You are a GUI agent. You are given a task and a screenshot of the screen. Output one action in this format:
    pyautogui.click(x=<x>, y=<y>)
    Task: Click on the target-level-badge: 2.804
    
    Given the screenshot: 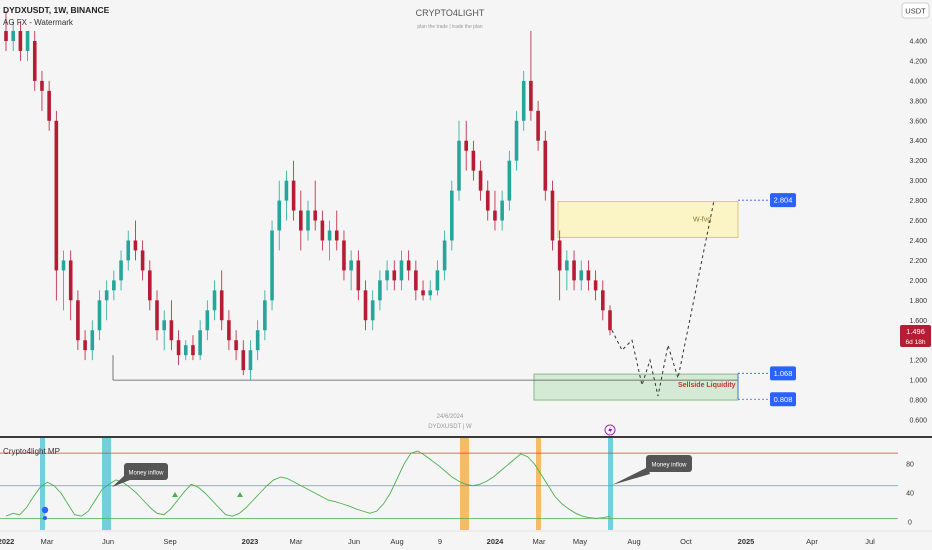 What is the action you would take?
    pyautogui.click(x=783, y=200)
    